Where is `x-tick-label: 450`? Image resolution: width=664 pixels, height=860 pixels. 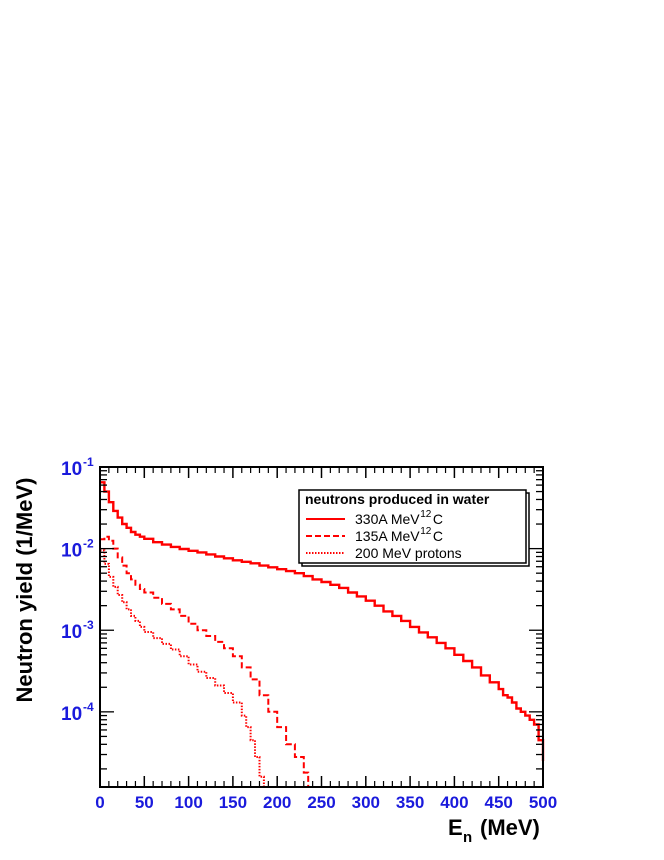 x-tick-label: 450 is located at coordinates (499, 802).